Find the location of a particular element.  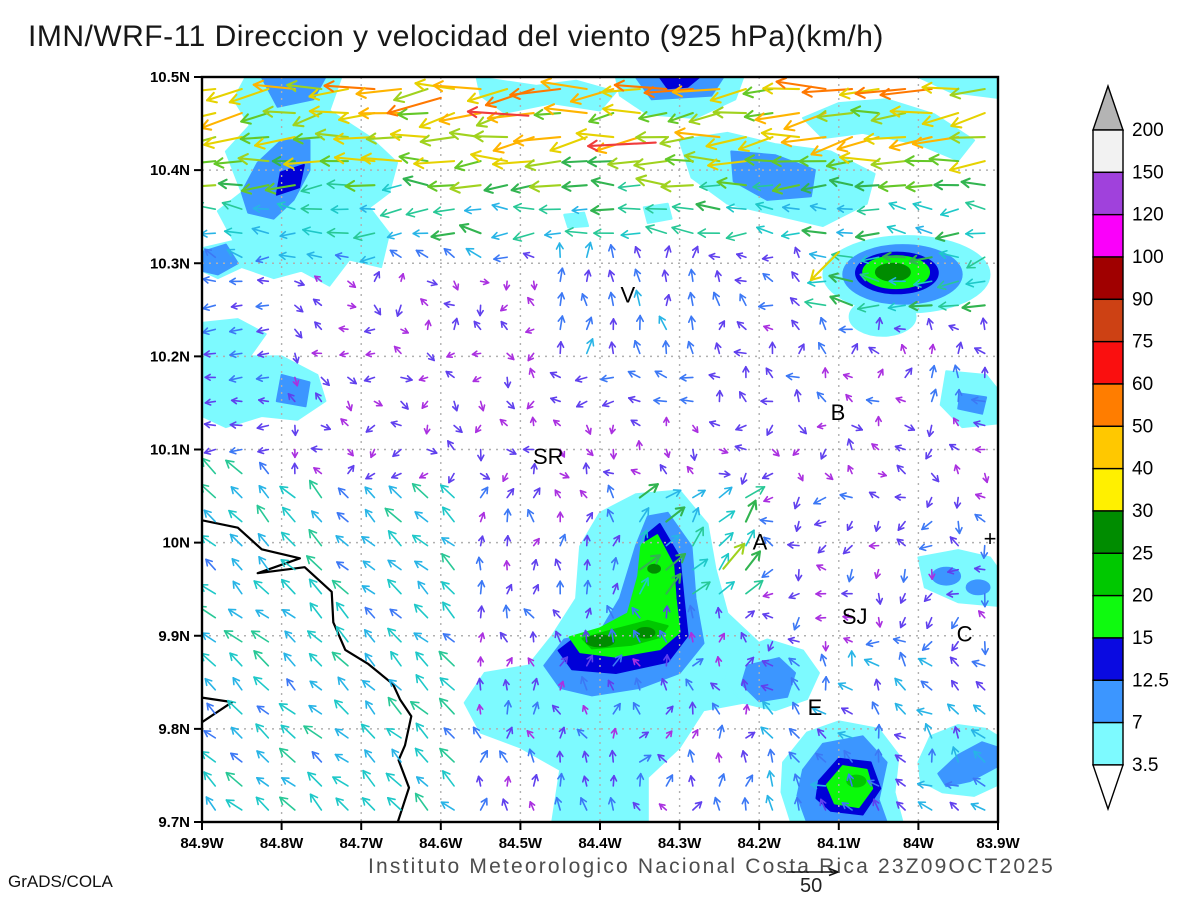

colorbar-label: 75 is located at coordinates (1142, 342).